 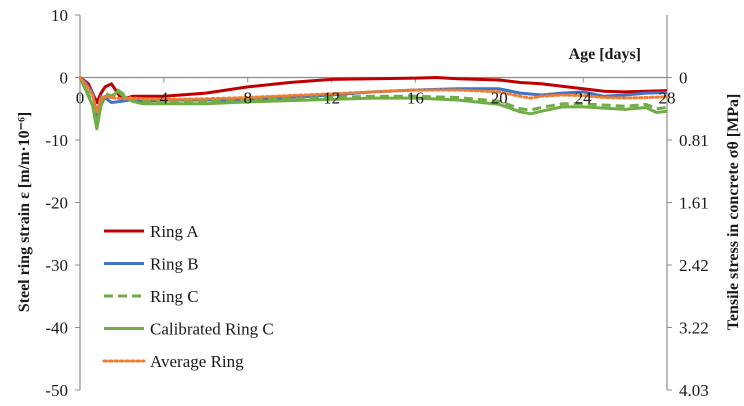 I want to click on y2-tick-label: 0, so click(x=683, y=78).